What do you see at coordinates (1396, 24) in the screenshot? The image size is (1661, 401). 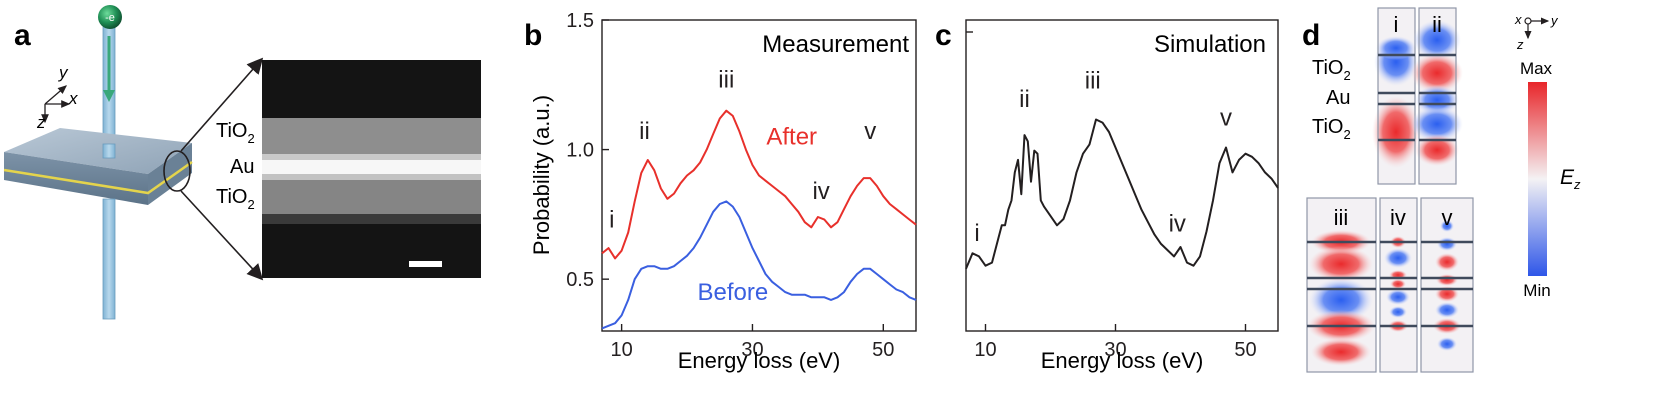 I see `mode-label-i: i` at bounding box center [1396, 24].